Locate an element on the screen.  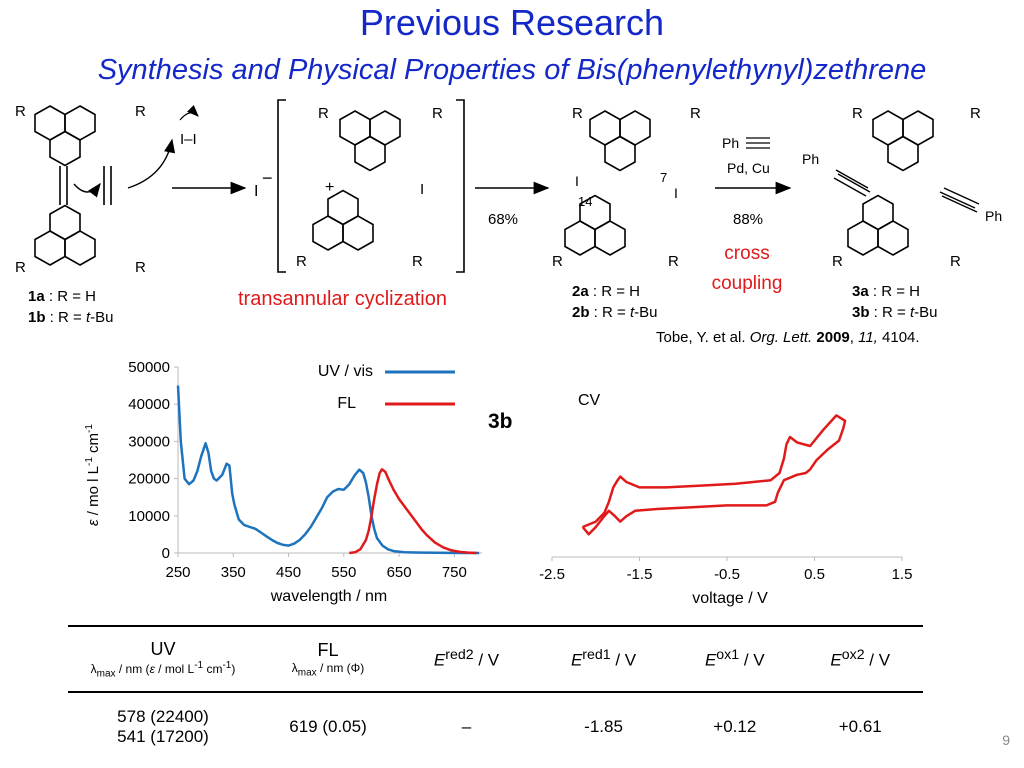
yield-1: 68% is located at coordinates (503, 219).